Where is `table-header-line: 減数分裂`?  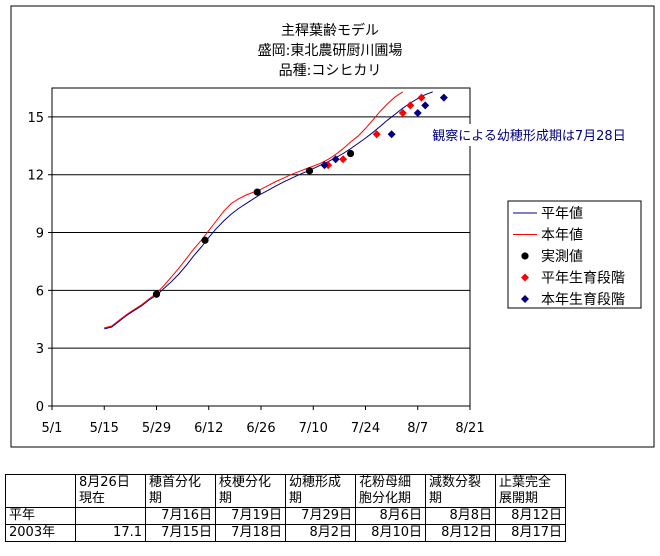
table-header-line: 減数分裂 is located at coordinates (455, 482).